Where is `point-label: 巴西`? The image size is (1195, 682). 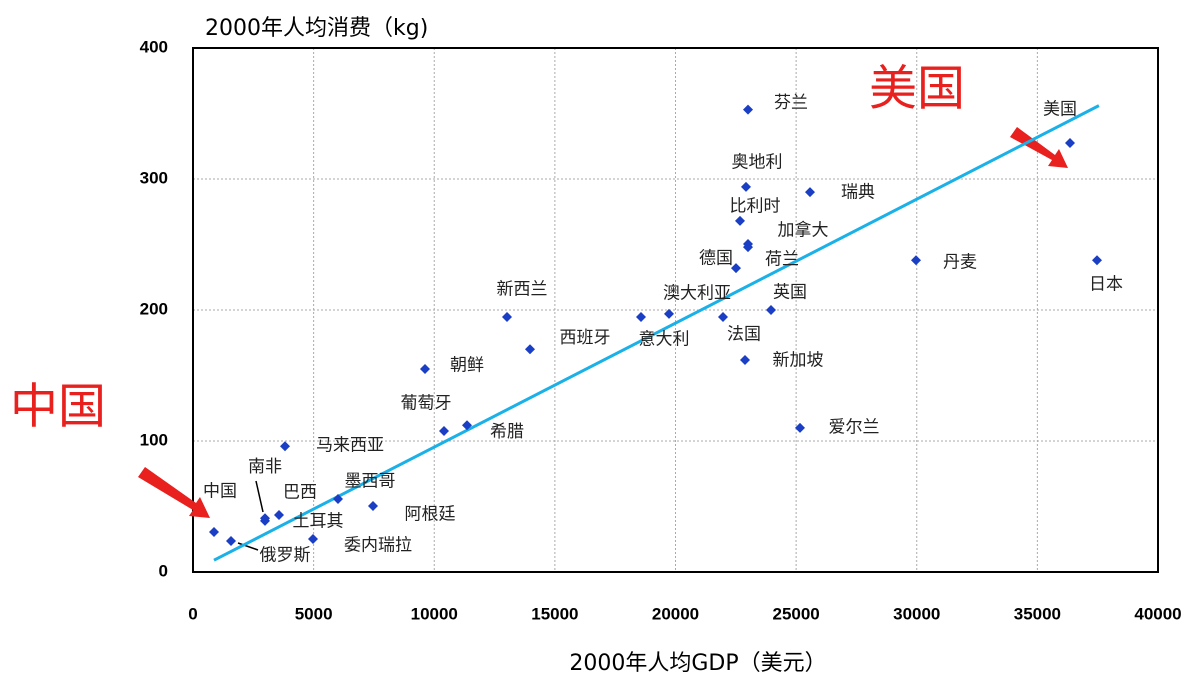 point-label: 巴西 is located at coordinates (300, 493).